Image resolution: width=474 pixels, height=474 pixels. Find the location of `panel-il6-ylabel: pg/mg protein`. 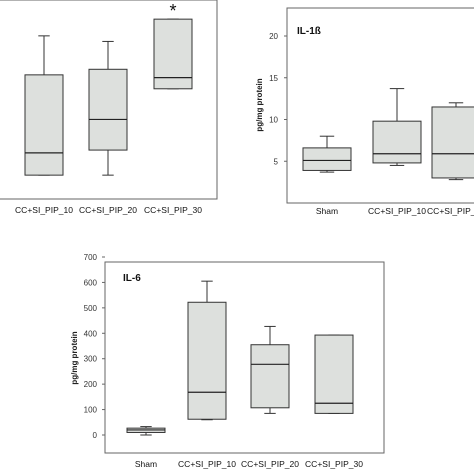

panel-il6-ylabel: pg/mg protein is located at coordinates (74, 357).